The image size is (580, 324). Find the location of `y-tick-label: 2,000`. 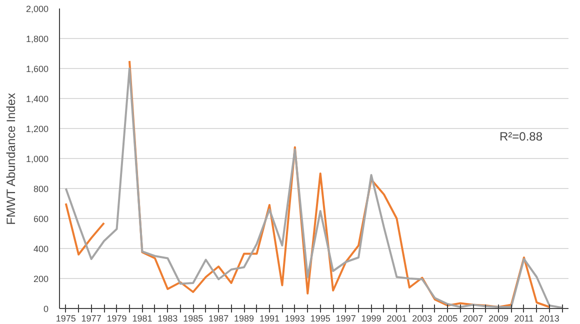

y-tick-label: 2,000 is located at coordinates (37, 9).